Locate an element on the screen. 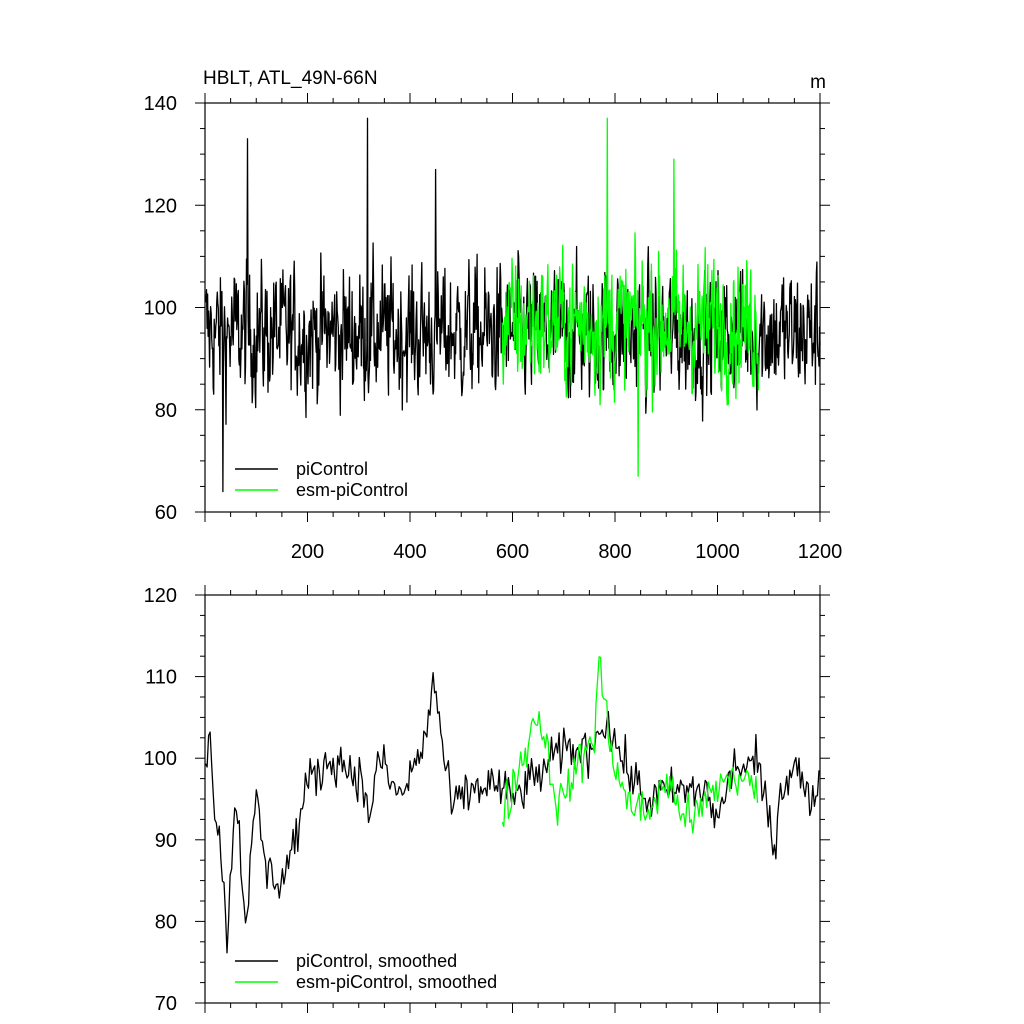  legend: piControl esm-piControl is located at coordinates (321, 479).